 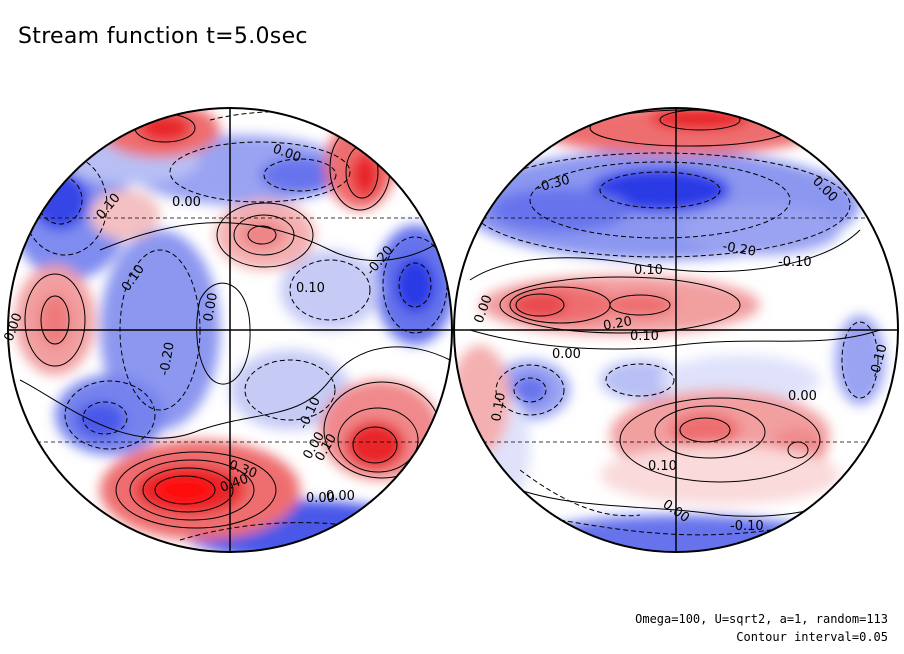 What do you see at coordinates (761, 619) in the screenshot?
I see `parameters-text: Omega=100, U=sqrt2, a=1, random=113` at bounding box center [761, 619].